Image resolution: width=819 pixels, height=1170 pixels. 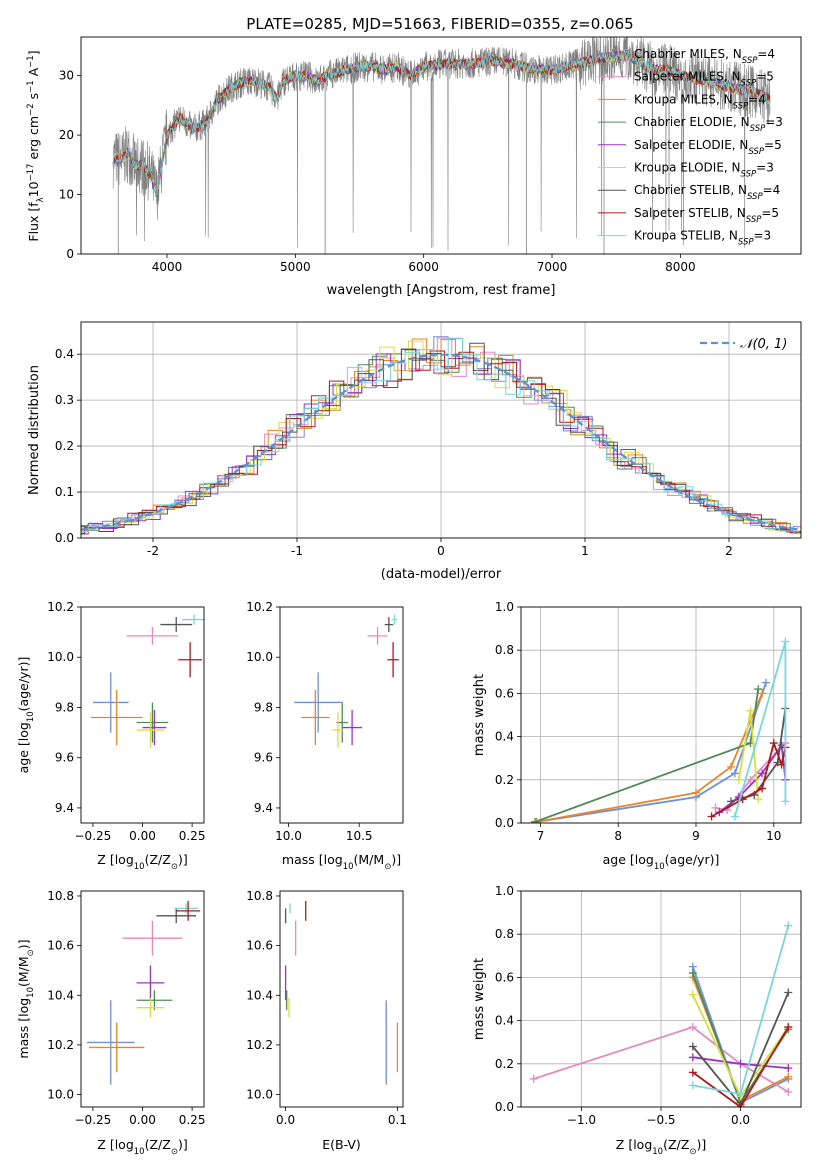 What do you see at coordinates (708, 147) in the screenshot?
I see `legend-label: Salpeter ELODIE, NSSP=5` at bounding box center [708, 147].